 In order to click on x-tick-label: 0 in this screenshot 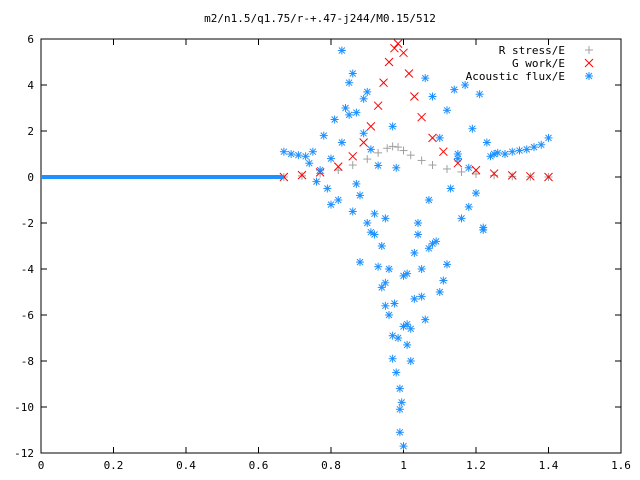, I will do `click(41, 465)`.